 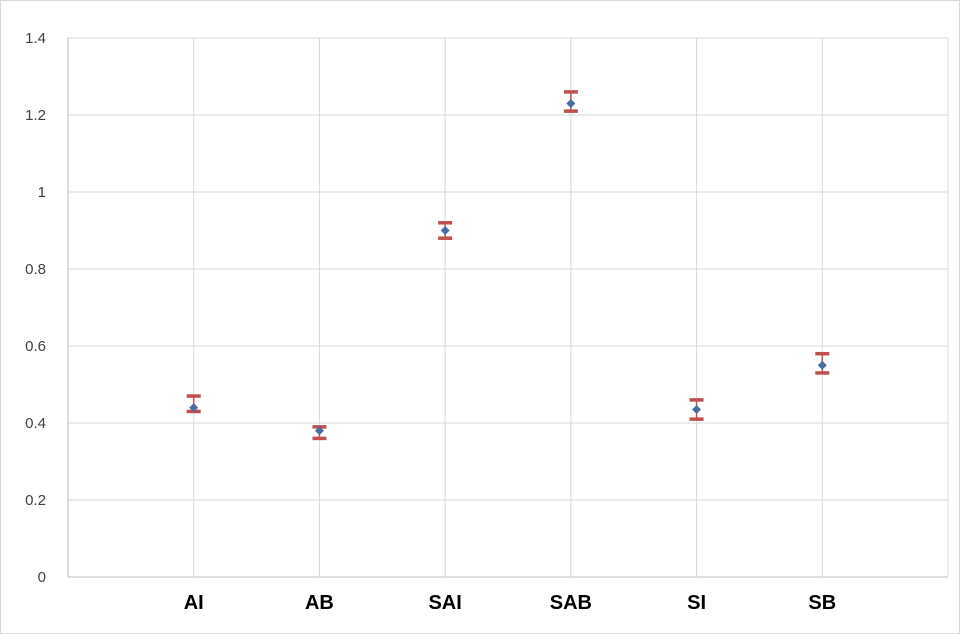 I want to click on x-tick-label: SI, so click(x=696, y=603).